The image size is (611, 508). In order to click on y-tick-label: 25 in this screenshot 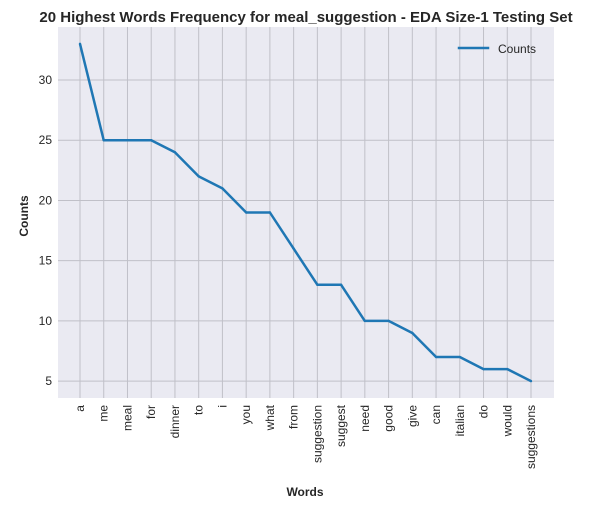, I will do `click(46, 140)`.